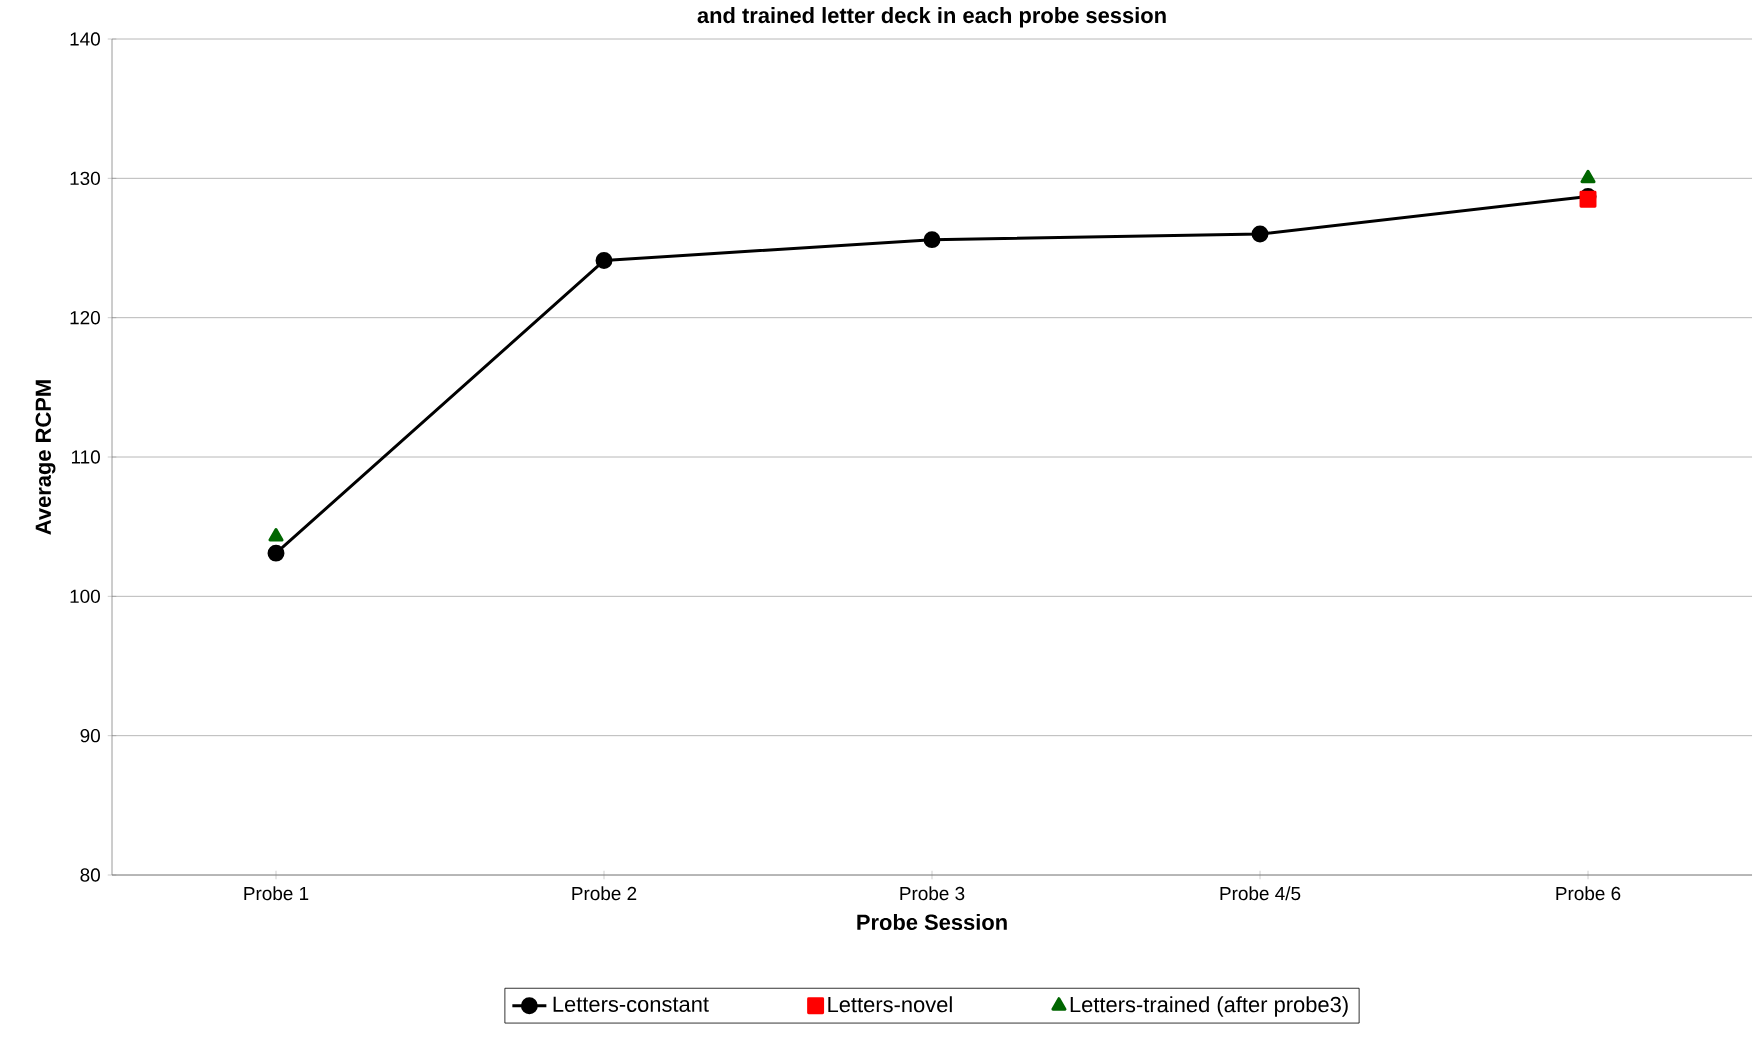 This screenshot has height=1055, width=1762. Describe the element at coordinates (85, 317) in the screenshot. I see `y-tick-label: 120` at that location.